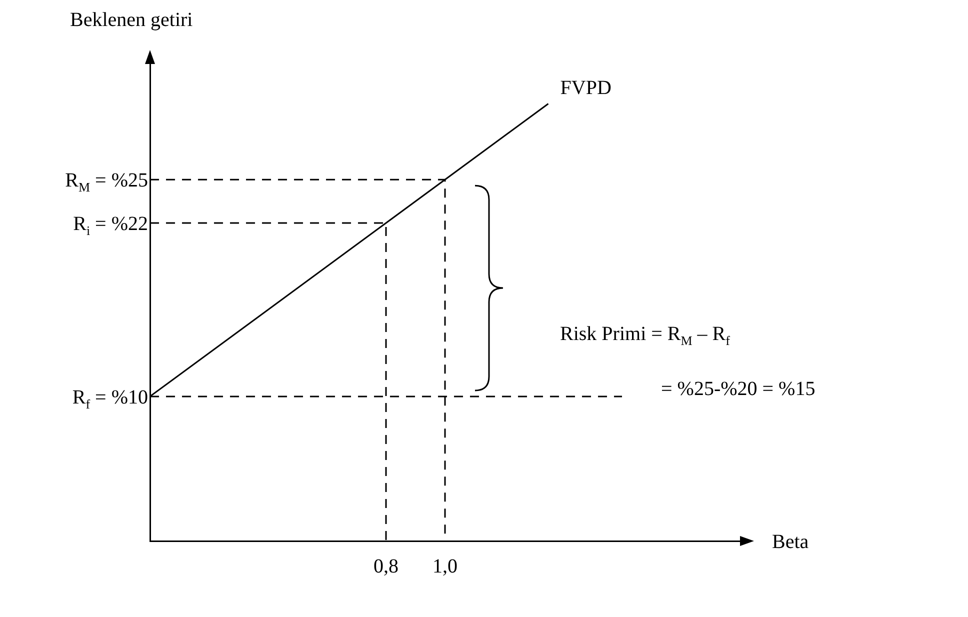  What do you see at coordinates (132, 20) in the screenshot?
I see `y-axis-title: Beklenen getiri` at bounding box center [132, 20].